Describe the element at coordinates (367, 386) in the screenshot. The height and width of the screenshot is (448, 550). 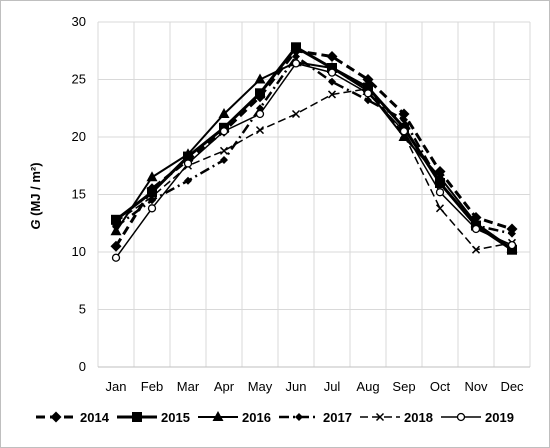
I see `x-tick-label: Aug` at that location.